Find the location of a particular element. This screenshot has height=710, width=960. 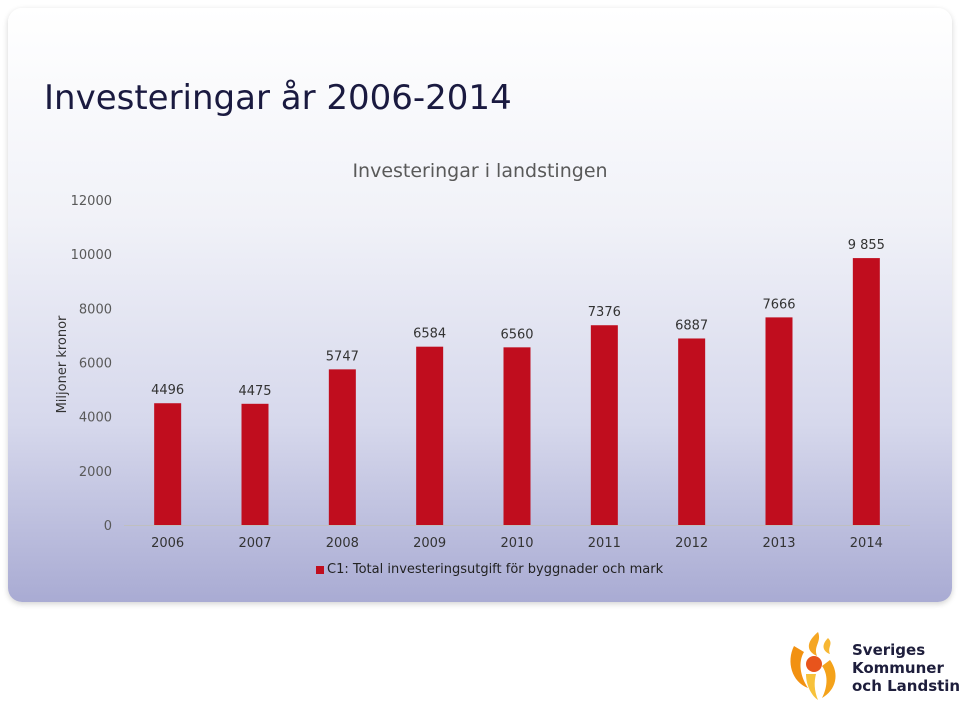

bar-2009 is located at coordinates (430, 435).